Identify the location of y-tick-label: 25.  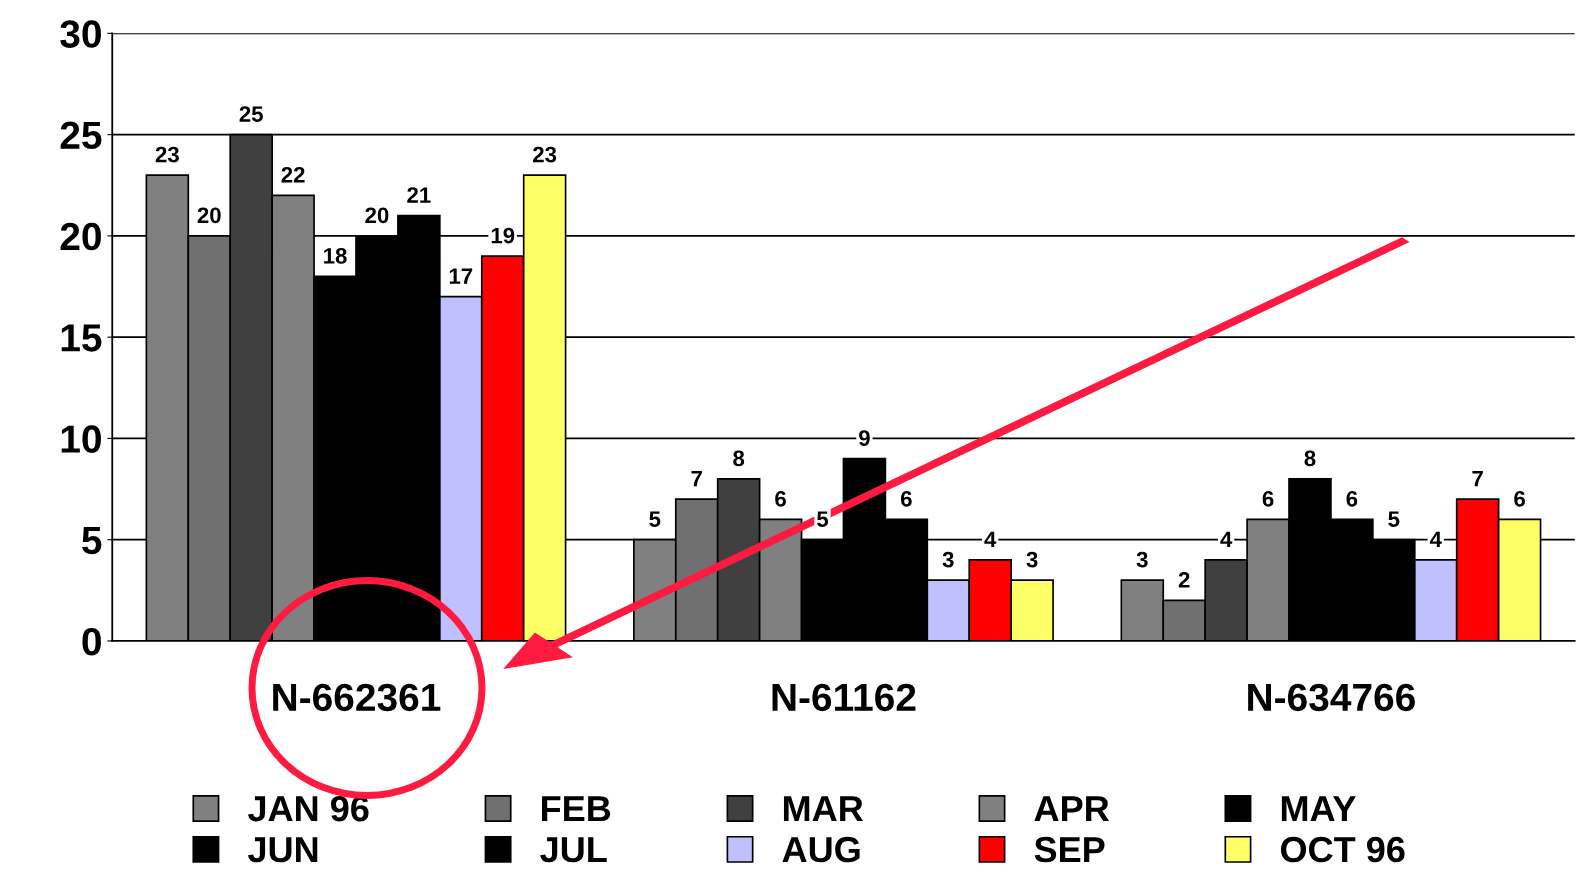
(81, 135).